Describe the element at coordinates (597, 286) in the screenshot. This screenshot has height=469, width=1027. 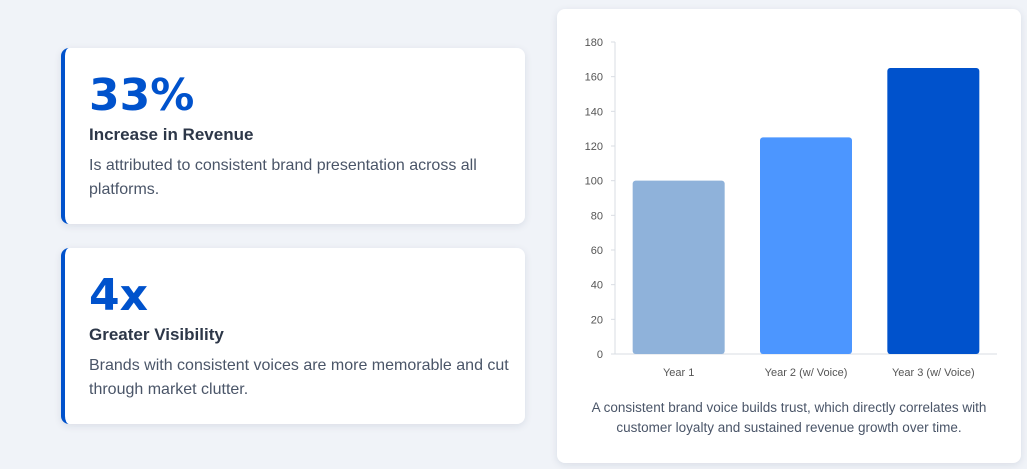
I see `y-tick-label: 40` at that location.